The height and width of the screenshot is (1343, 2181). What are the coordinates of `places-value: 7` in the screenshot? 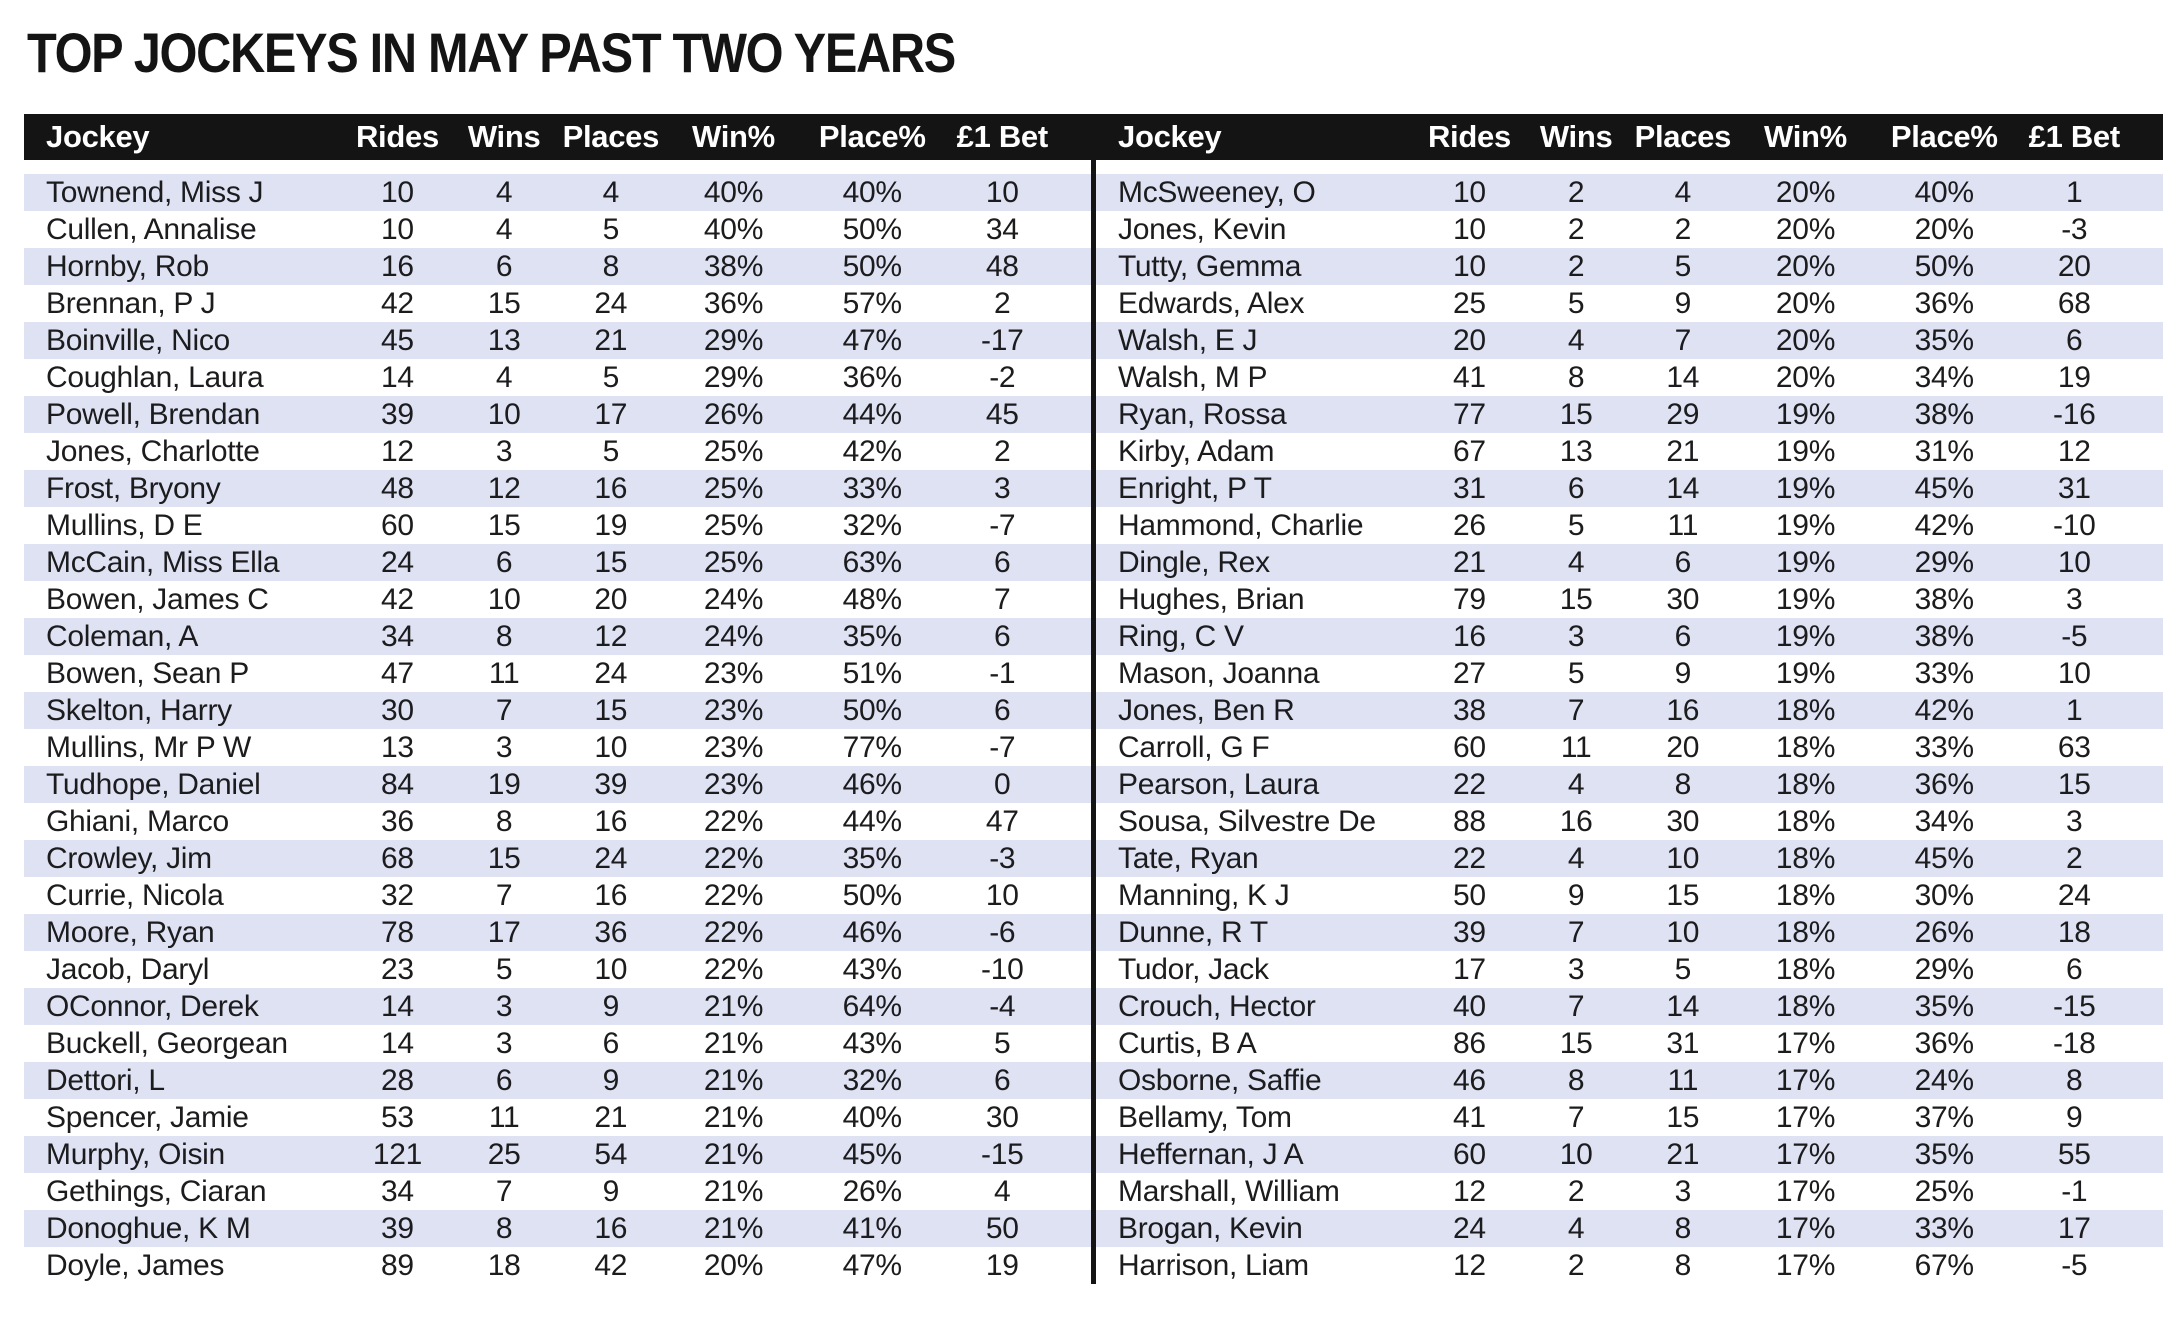 It's located at (1683, 340).